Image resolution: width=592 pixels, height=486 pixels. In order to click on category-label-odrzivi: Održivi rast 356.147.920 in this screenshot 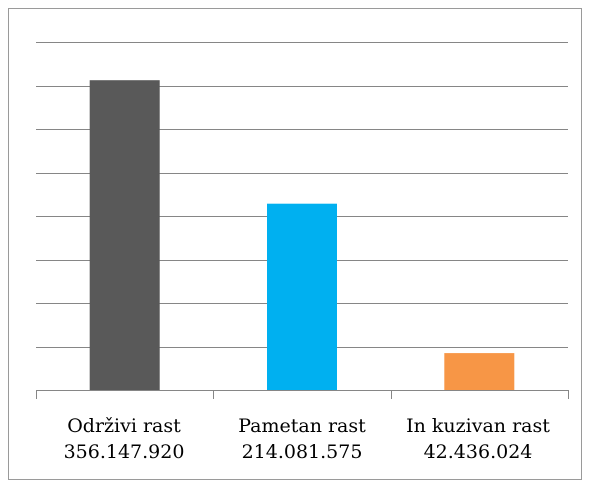, I will do `click(124, 439)`.